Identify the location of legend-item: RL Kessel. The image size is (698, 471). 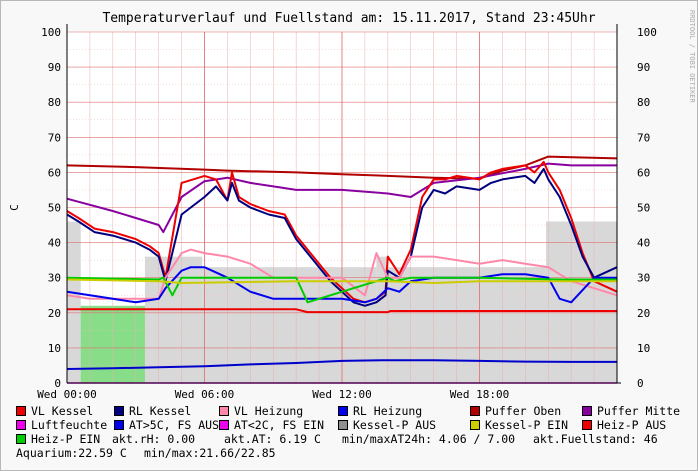
(152, 411).